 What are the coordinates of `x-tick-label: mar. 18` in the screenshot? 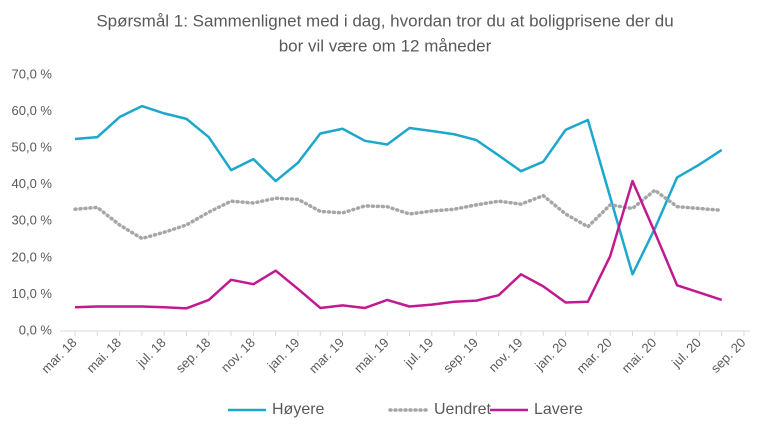 It's located at (58, 355).